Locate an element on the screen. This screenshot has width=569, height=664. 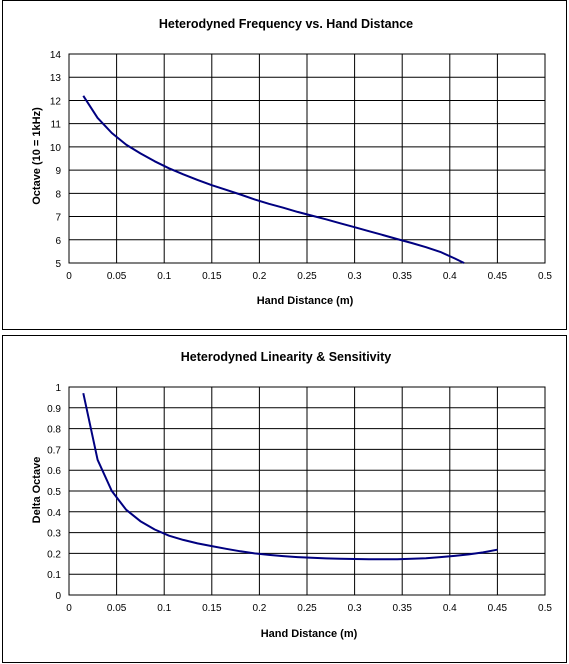
y-tick-label: 6 is located at coordinates (58, 241).